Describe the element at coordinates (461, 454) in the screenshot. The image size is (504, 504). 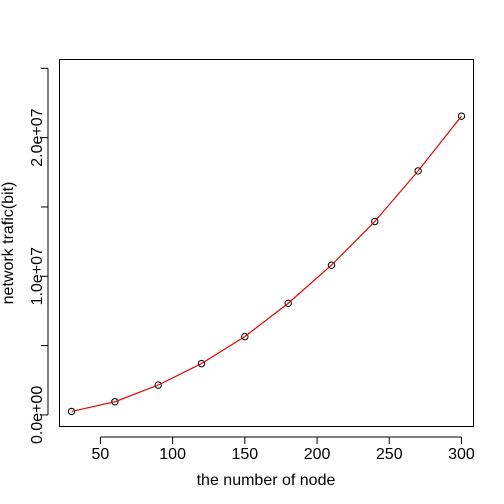
I see `x-tick-label: 300` at that location.